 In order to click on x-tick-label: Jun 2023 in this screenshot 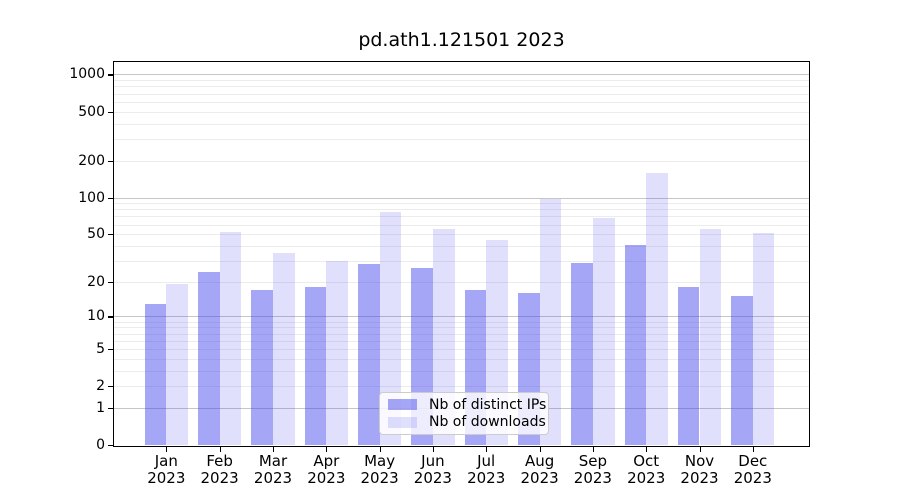, I will do `click(433, 470)`.